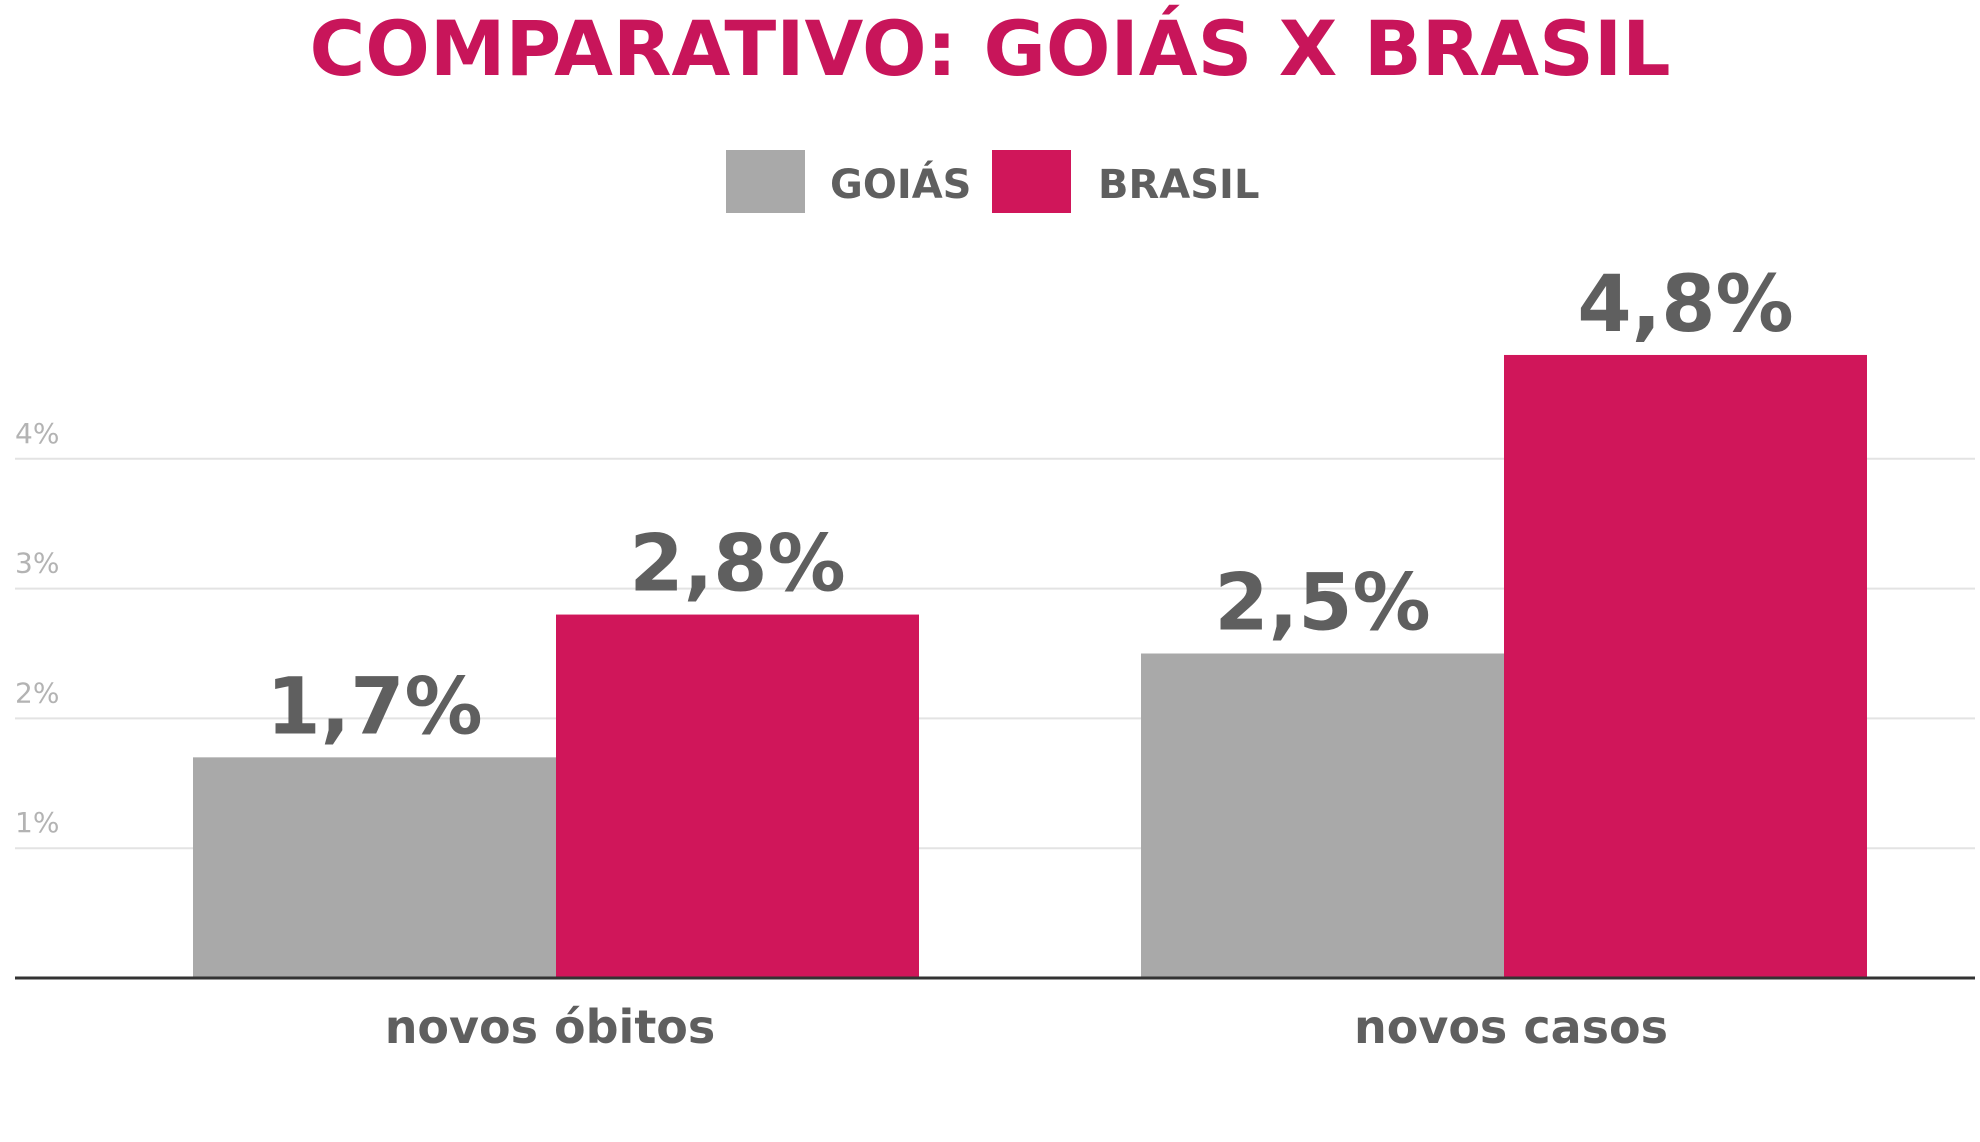 The width and height of the screenshot is (1980, 1142). I want to click on legend-swatch-goias, so click(765, 181).